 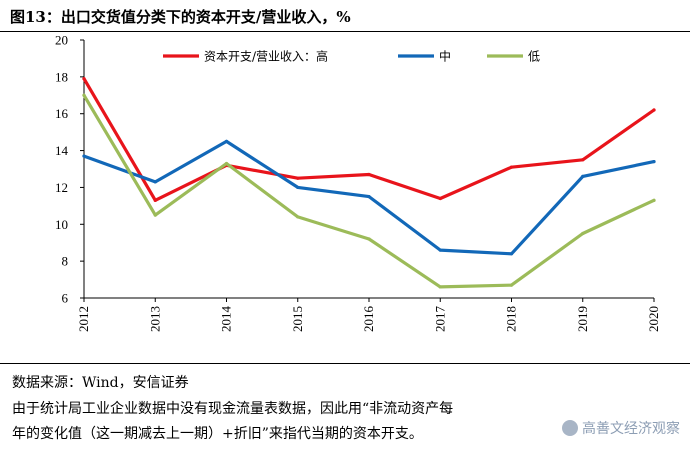 What do you see at coordinates (631, 429) in the screenshot?
I see `watermark-text: 高善文经济观察` at bounding box center [631, 429].